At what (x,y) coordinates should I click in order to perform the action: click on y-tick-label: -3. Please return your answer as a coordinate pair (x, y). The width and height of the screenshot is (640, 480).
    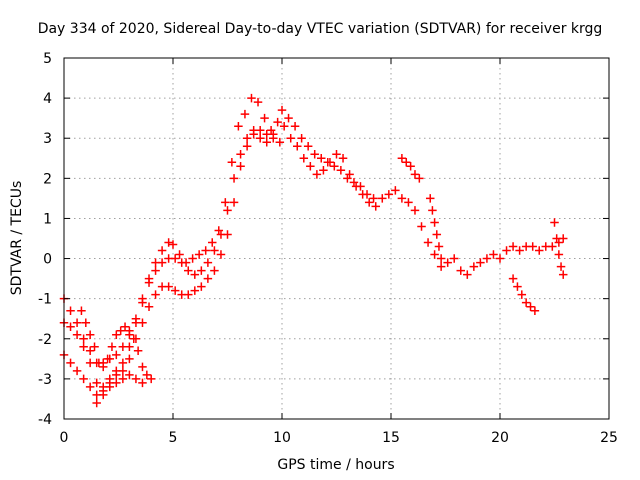
    Looking at the image, I should click on (45, 380).